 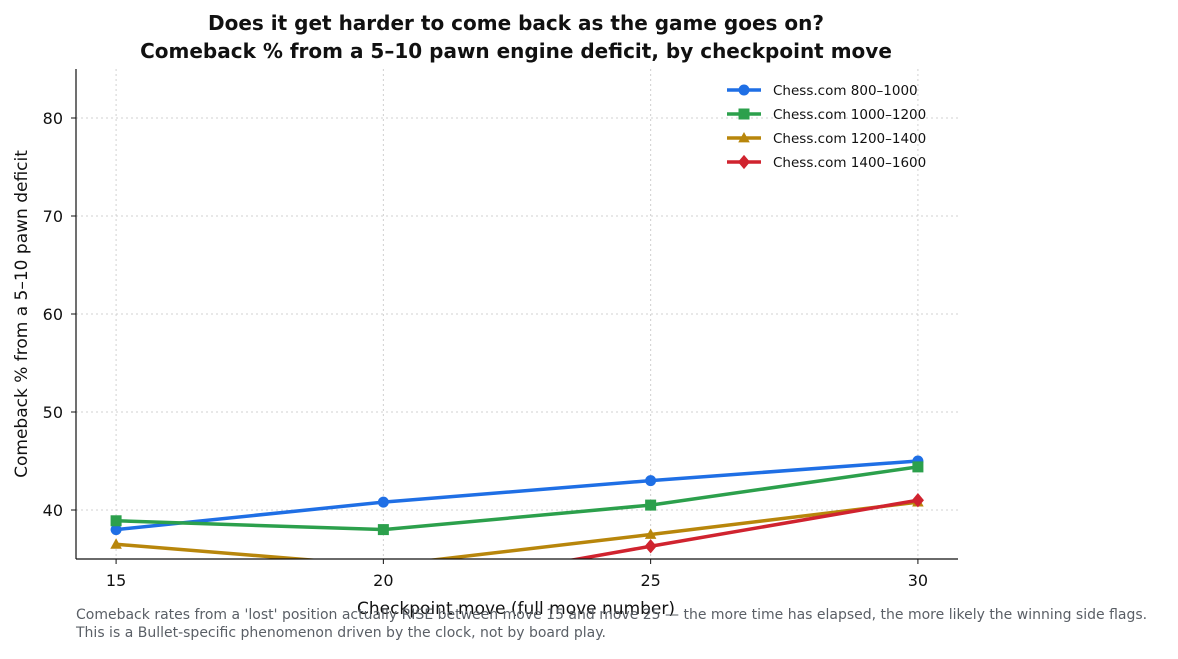 I want to click on y-tick-label: 40, so click(x=53, y=510).